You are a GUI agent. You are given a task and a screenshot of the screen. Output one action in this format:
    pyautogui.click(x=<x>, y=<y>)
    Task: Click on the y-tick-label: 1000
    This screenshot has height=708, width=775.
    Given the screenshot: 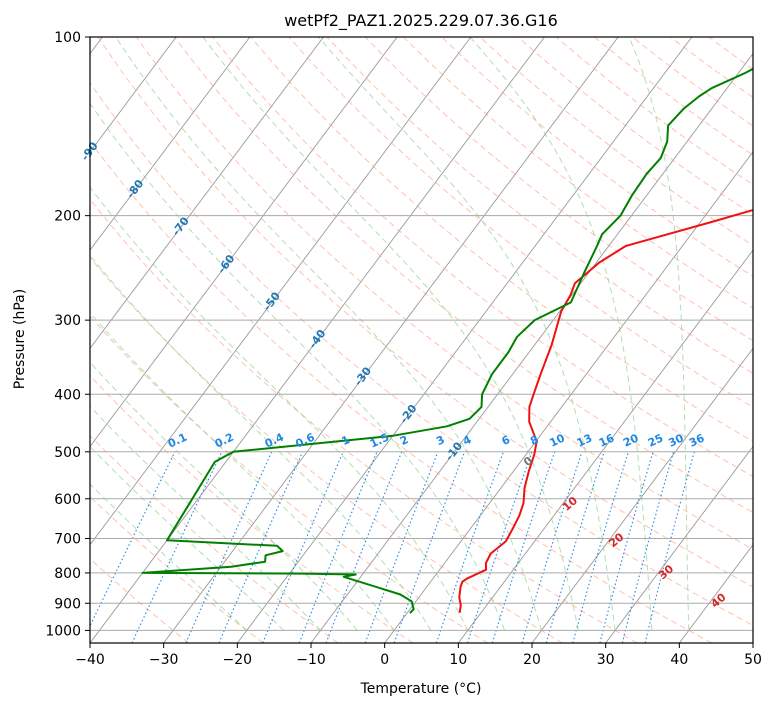 What is the action you would take?
    pyautogui.click(x=63, y=631)
    